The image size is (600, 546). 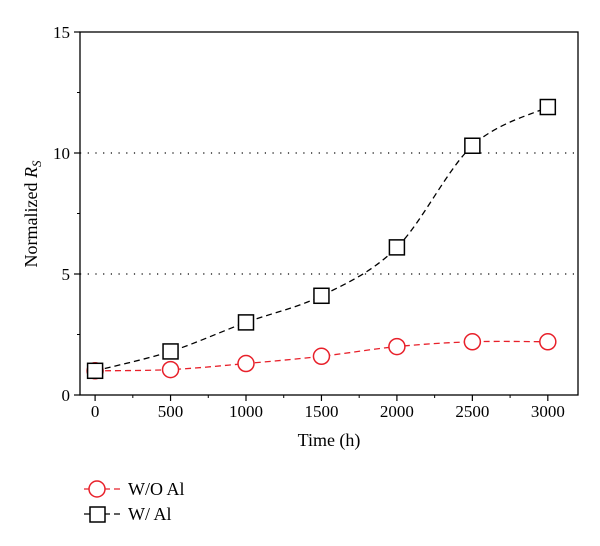 I want to click on x-axis-label: Time (h), so click(x=329, y=440).